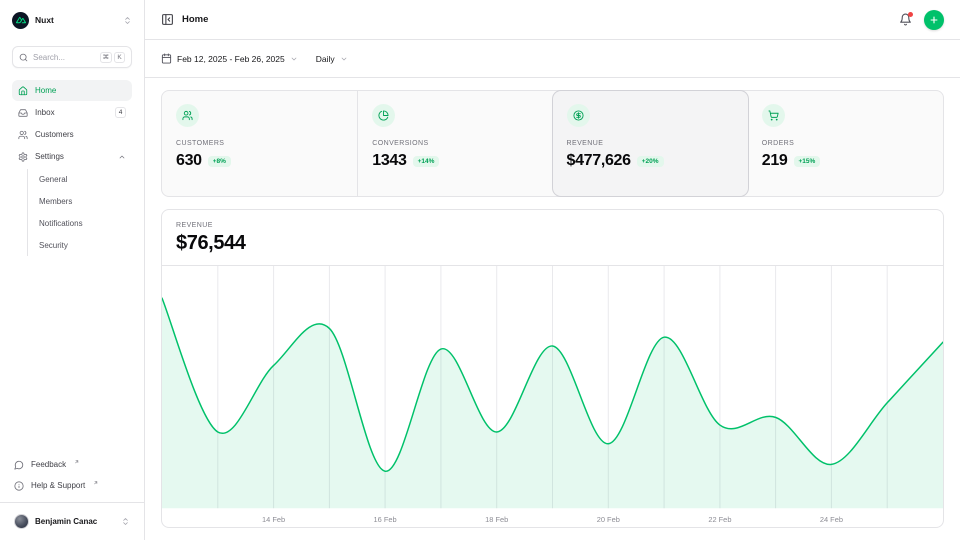 This screenshot has width=960, height=540. What do you see at coordinates (19, 465) in the screenshot?
I see `message-circle-icon` at bounding box center [19, 465].